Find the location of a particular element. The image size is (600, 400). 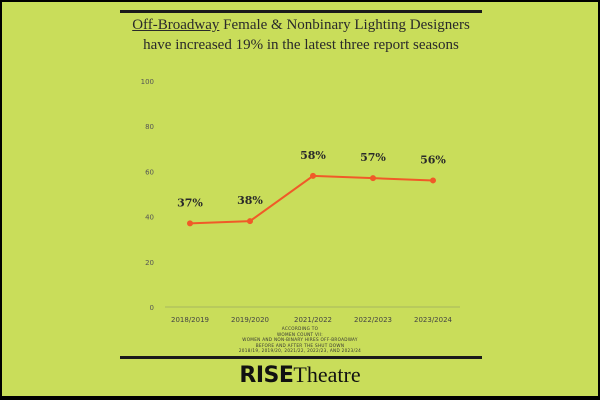

footnote-line: WOMEN COUNT VII: is located at coordinates (299, 334).